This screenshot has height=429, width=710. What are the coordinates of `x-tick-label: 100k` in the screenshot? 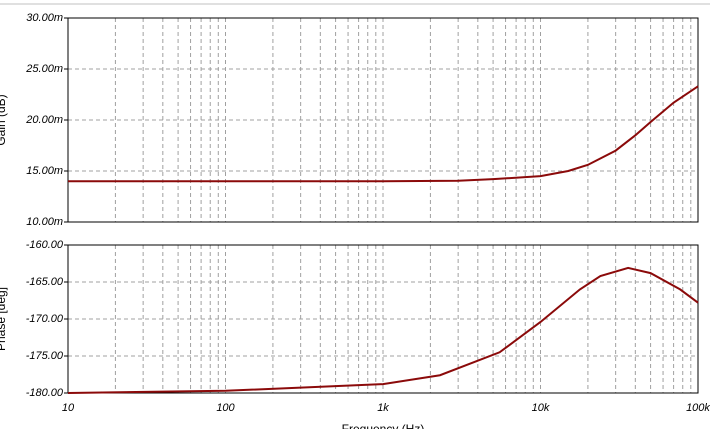 It's located at (698, 408).